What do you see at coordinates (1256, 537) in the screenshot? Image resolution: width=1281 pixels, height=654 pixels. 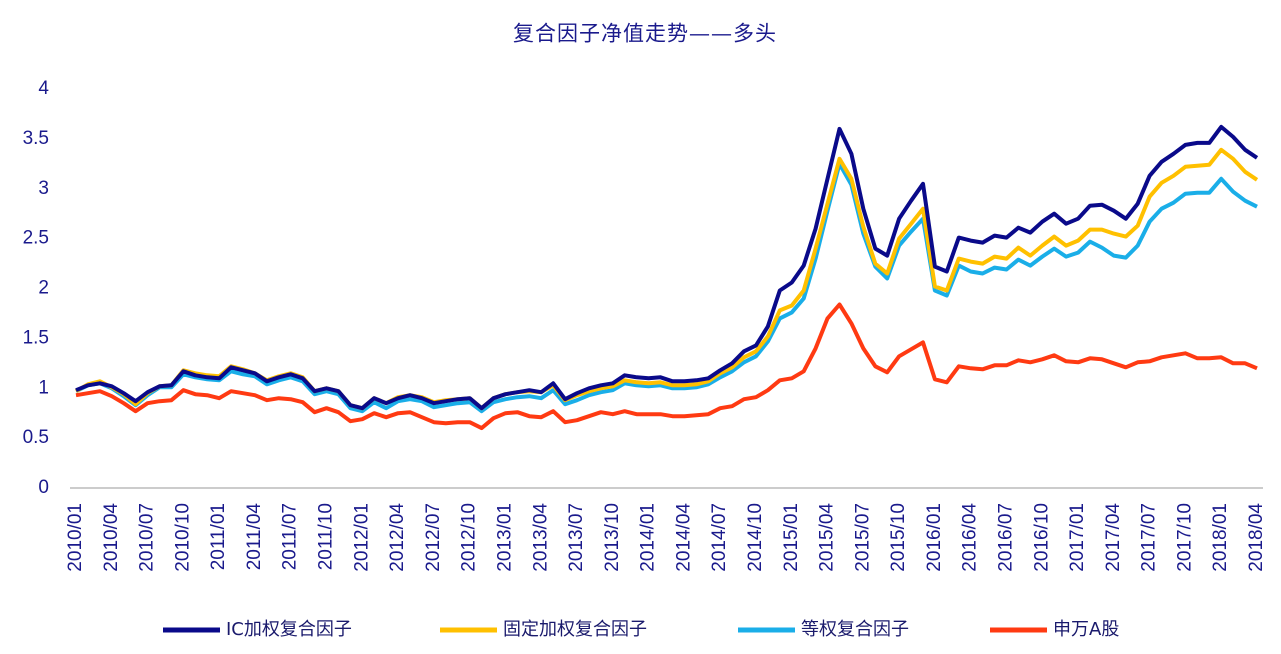 I see `x-tick-label: 2018/04` at bounding box center [1256, 537].